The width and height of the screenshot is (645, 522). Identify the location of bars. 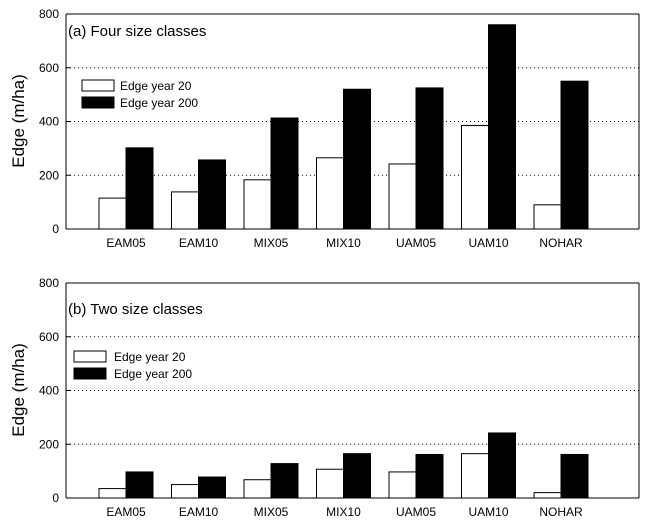
(343, 465).